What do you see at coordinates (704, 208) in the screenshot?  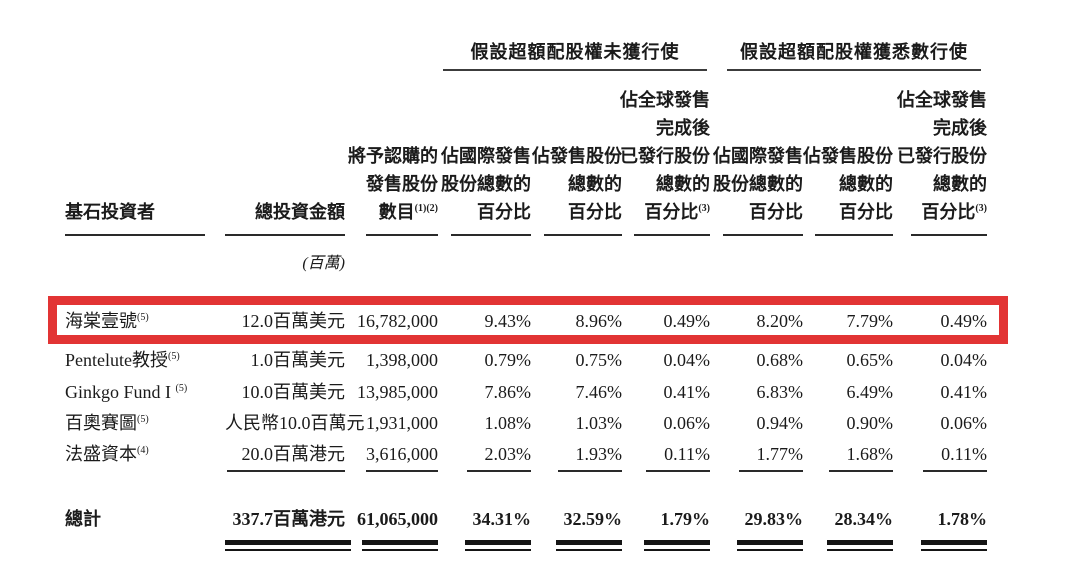 I see `footnote-marker: (3)` at bounding box center [704, 208].